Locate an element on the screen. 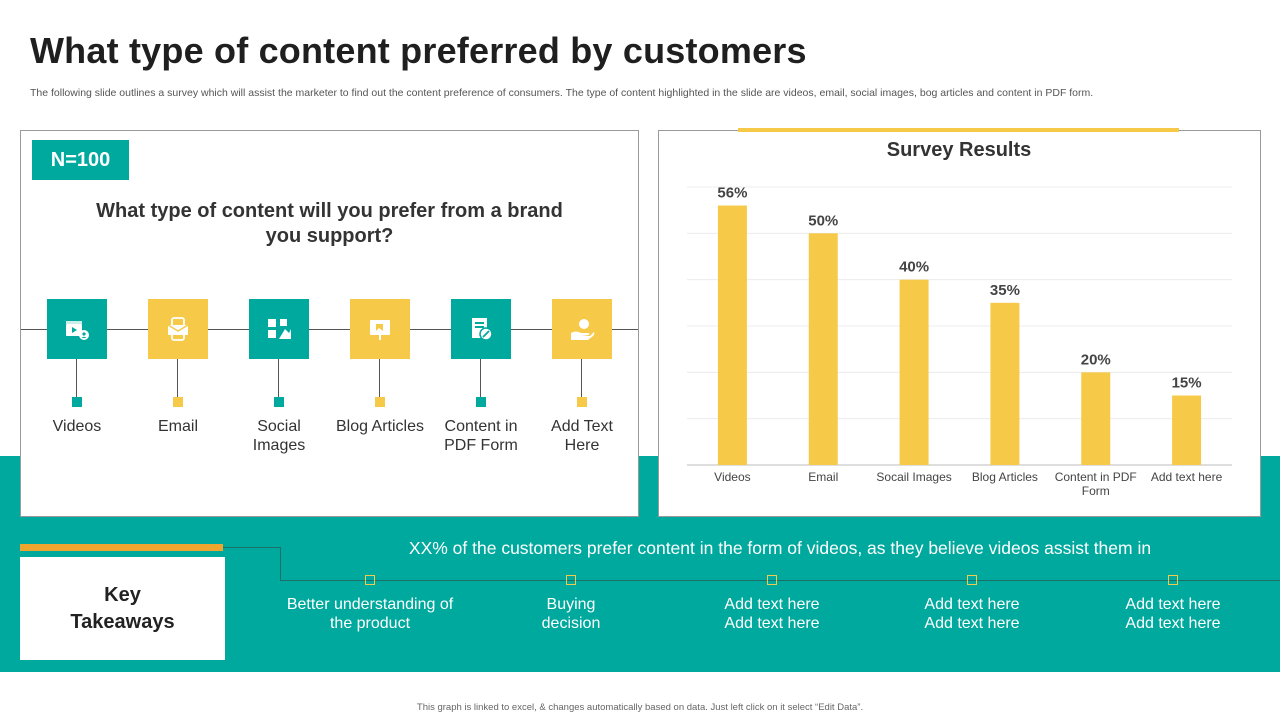 This screenshot has height=720, width=1280. category-label: Blog Articles is located at coordinates (380, 426).